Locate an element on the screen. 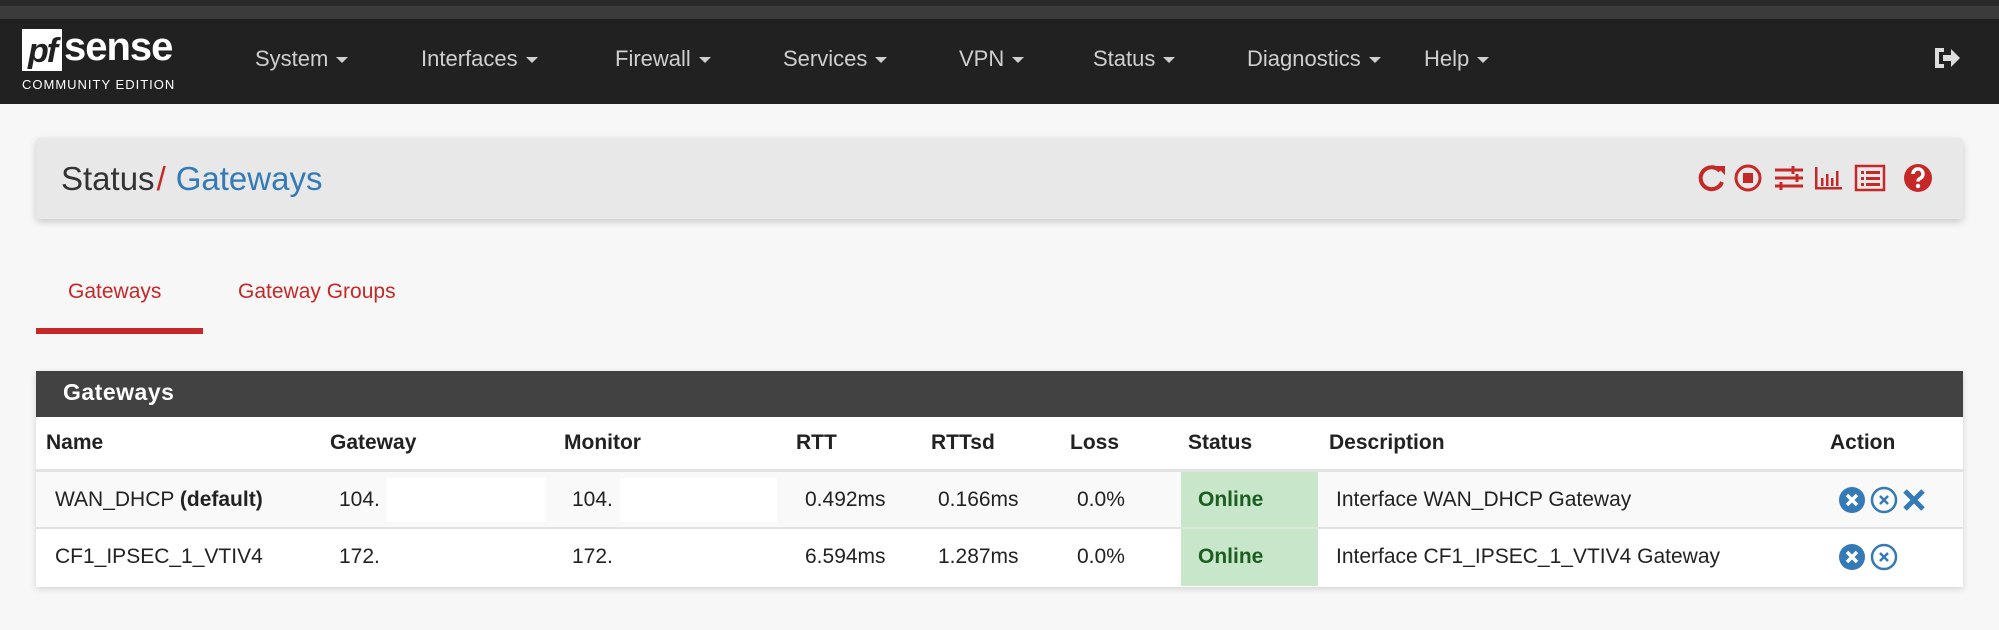  browser-chrome is located at coordinates (999, 9).